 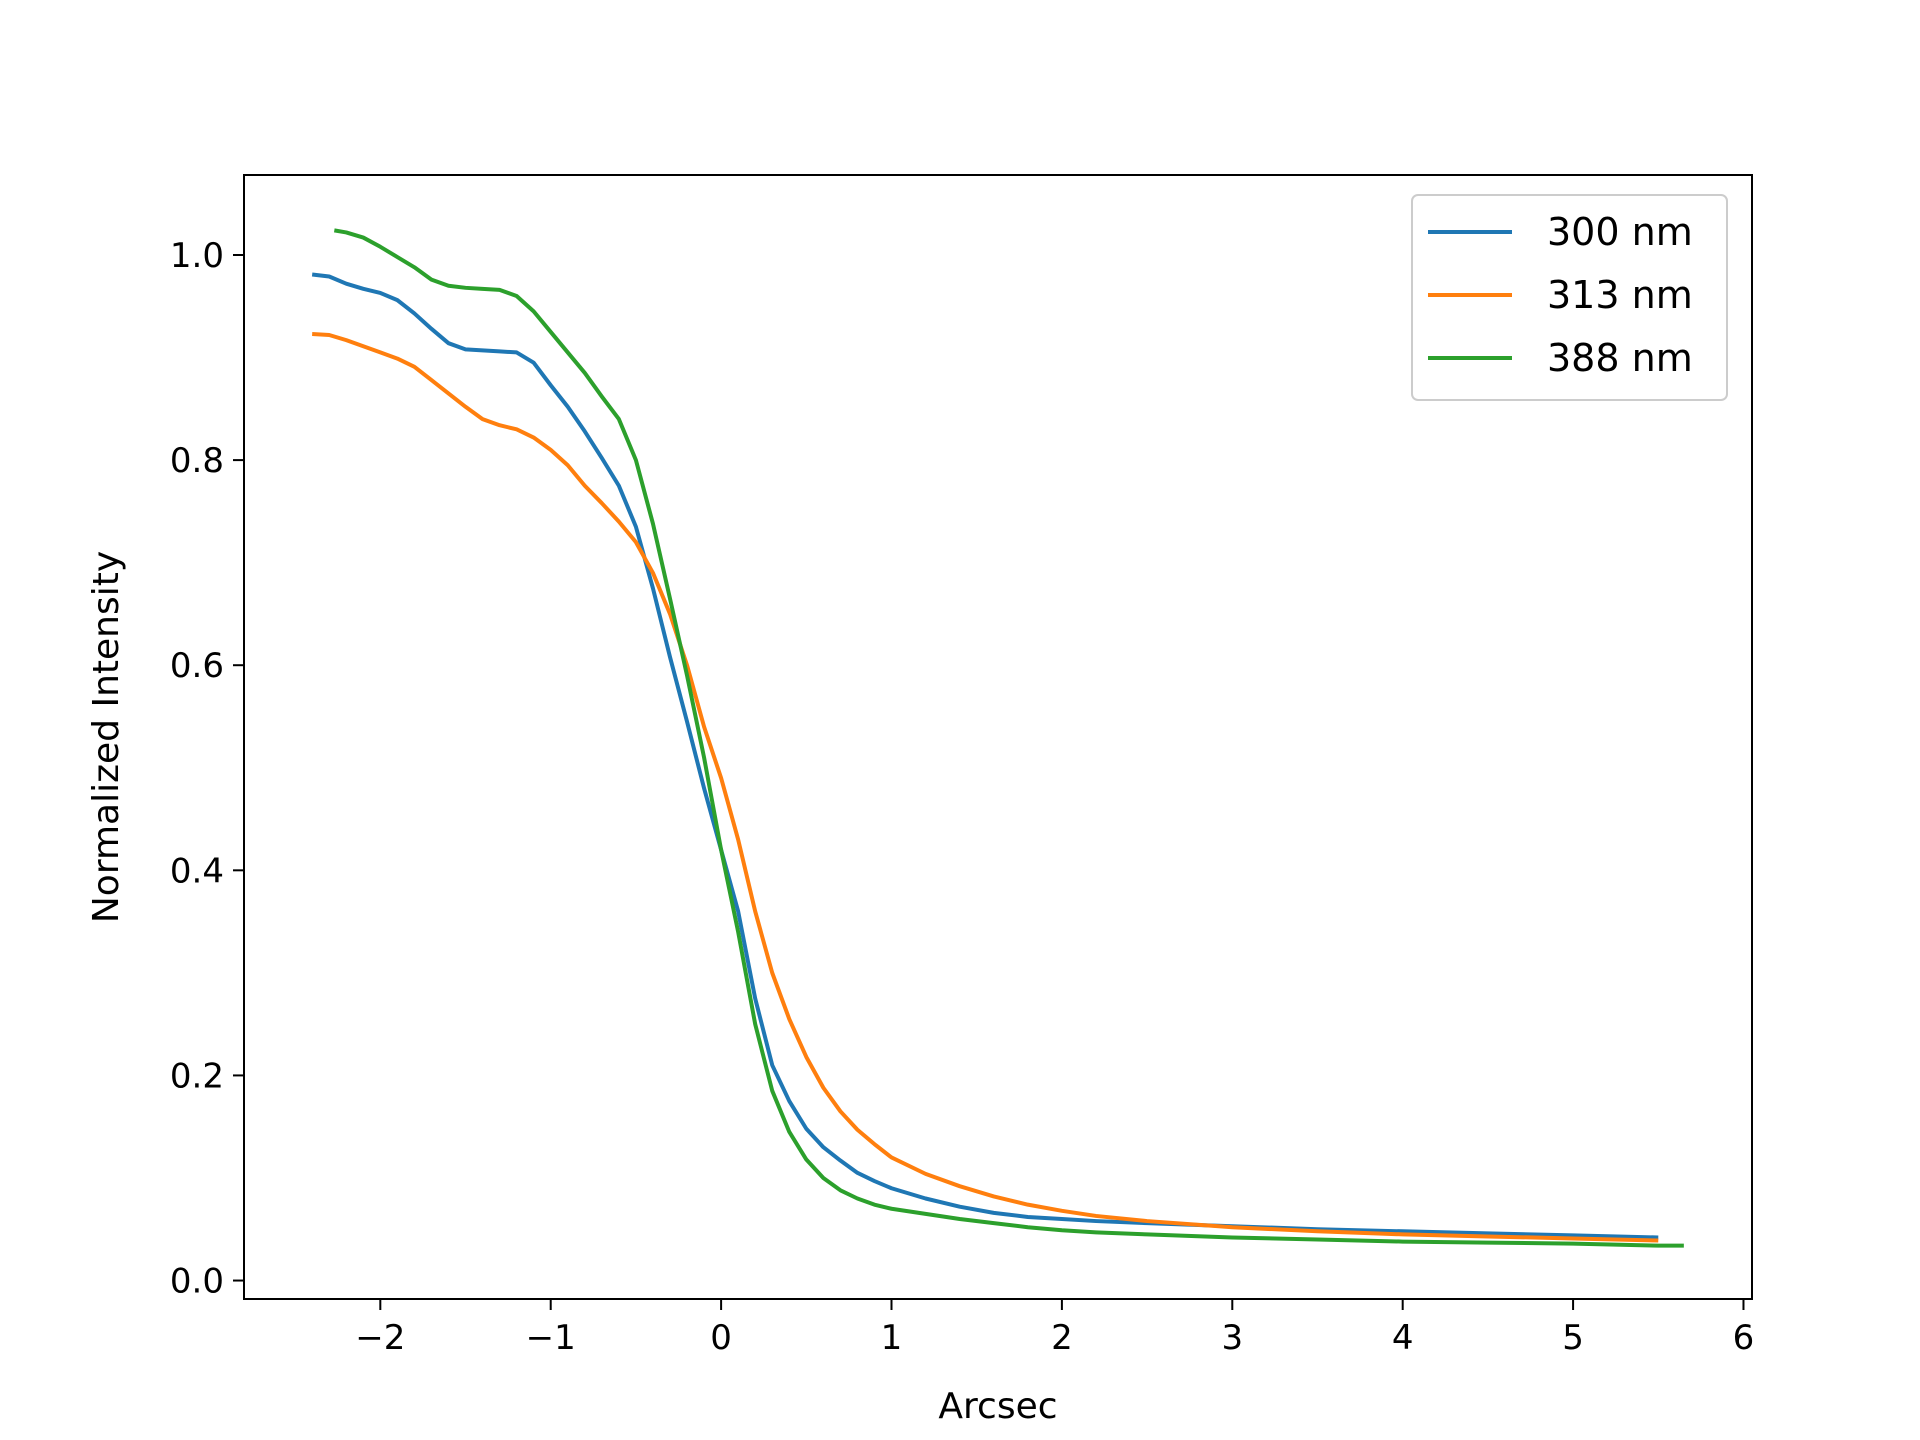 I want to click on y-axis-ticks: 0.0 0.2 0.4 0.6 0.8 1.0, so click(x=207, y=769).